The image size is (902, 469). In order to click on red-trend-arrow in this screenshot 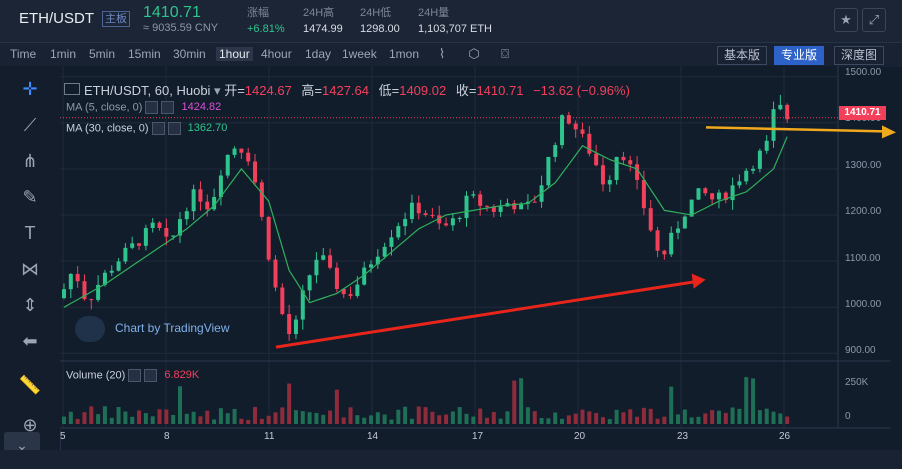, I will do `click(485, 314)`.